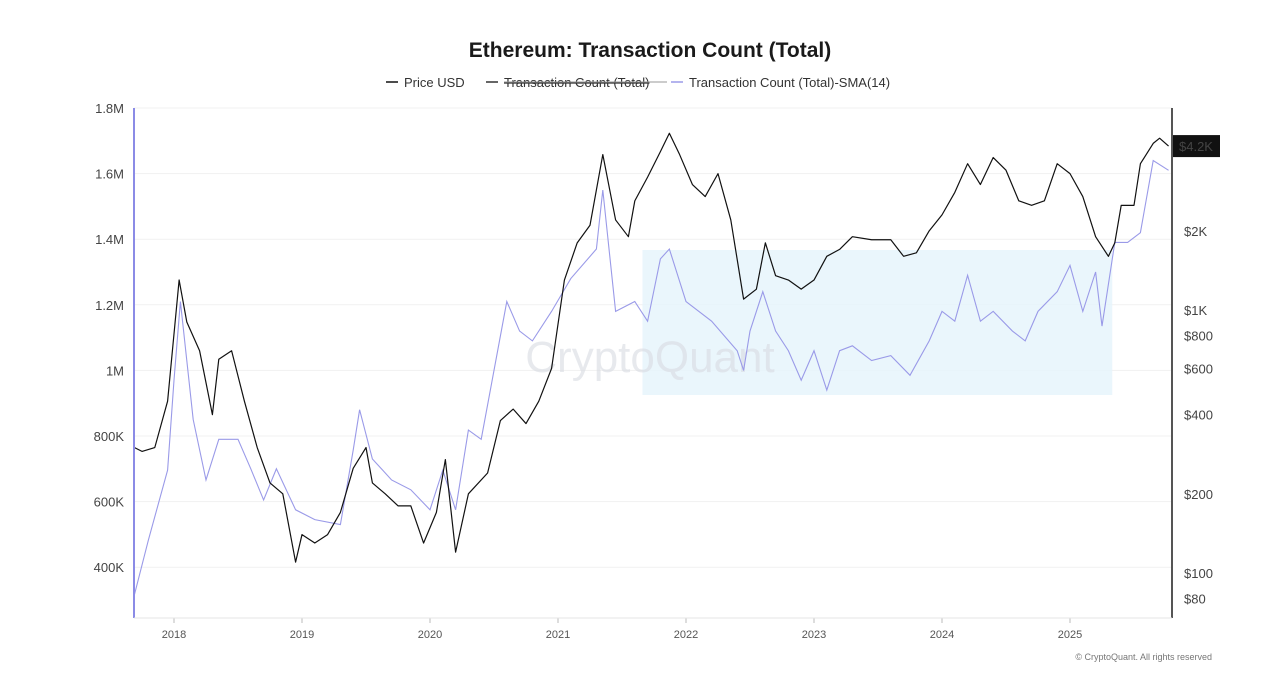  I want to click on watermark: CryptoQuant, so click(649, 357).